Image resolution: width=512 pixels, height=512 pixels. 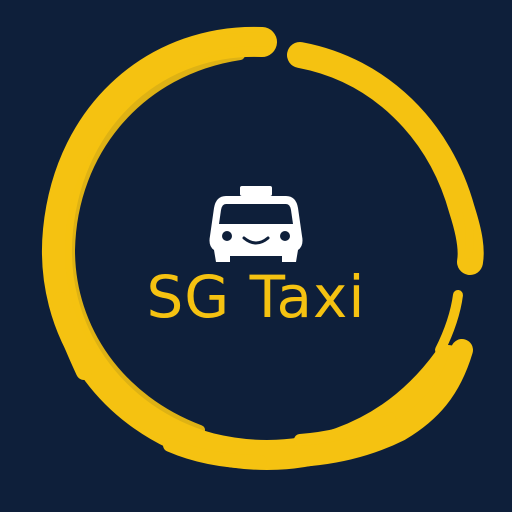 What do you see at coordinates (256, 214) in the screenshot?
I see `taxi-windshield` at bounding box center [256, 214].